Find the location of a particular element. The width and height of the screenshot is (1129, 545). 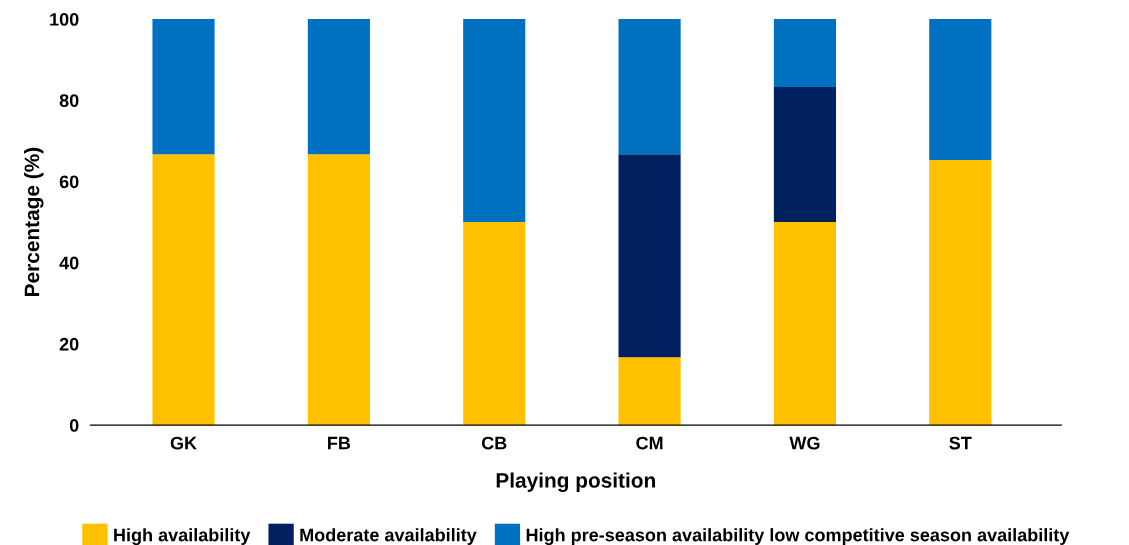

y-tick-label: 0 is located at coordinates (74, 425).